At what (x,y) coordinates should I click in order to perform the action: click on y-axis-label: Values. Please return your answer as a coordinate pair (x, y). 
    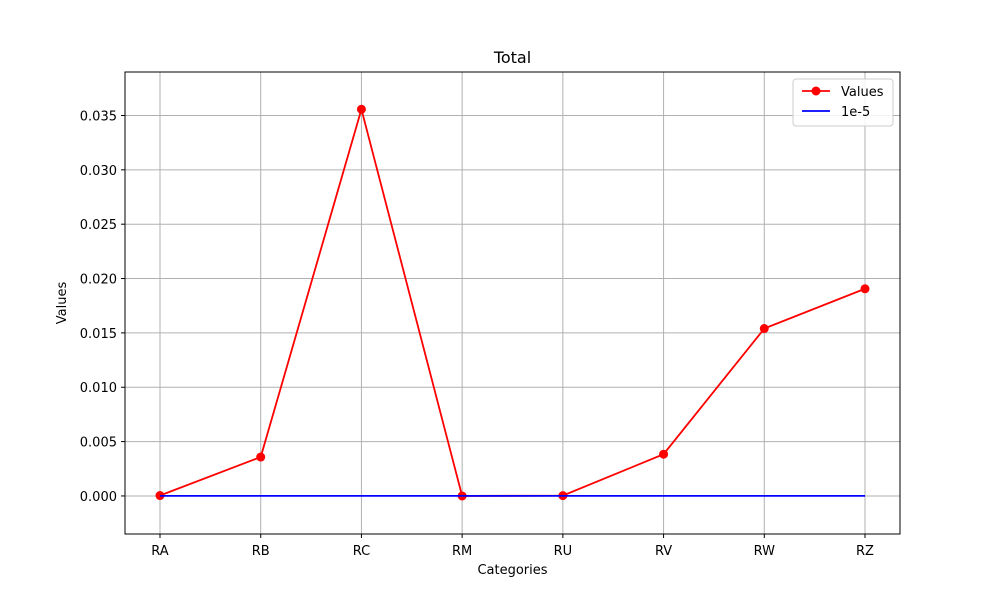
    Looking at the image, I should click on (62, 303).